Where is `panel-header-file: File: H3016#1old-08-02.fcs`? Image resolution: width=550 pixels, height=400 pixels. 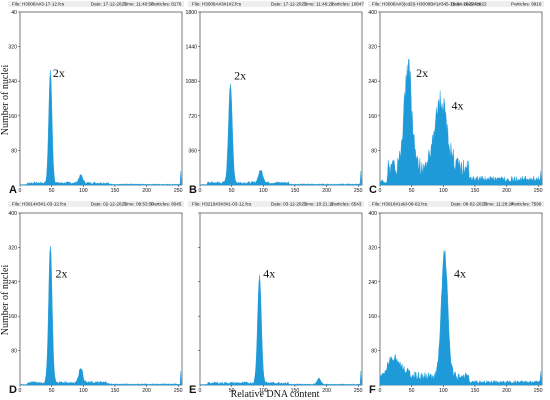 panel-header-file: File: H3016#1old-08-02.fcs is located at coordinates (400, 204).